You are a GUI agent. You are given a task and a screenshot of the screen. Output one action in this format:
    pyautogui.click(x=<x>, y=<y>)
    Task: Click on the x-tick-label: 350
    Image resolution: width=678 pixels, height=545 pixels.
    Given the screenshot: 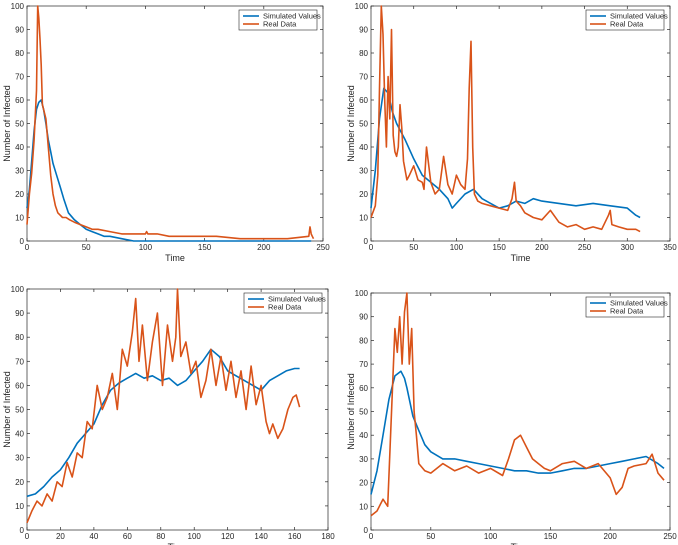 What is the action you would take?
    pyautogui.click(x=670, y=247)
    